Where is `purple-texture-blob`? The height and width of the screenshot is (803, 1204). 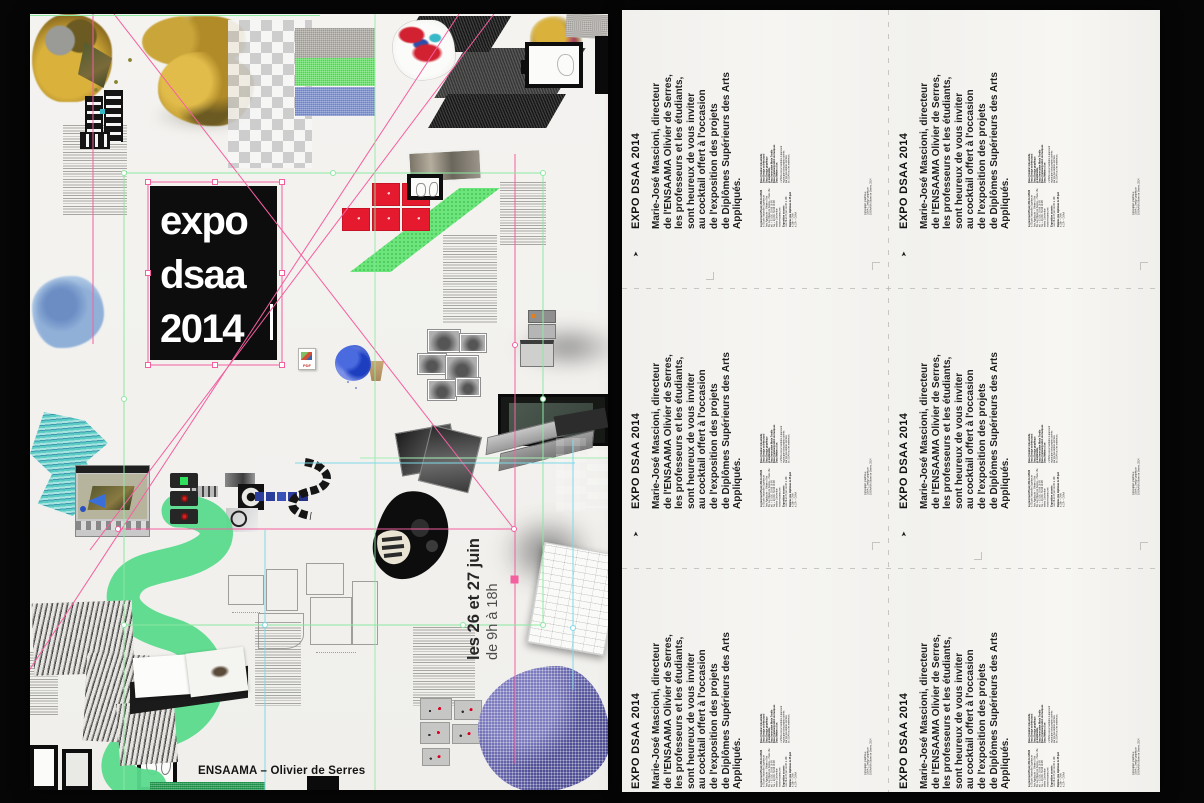
purple-texture-blob is located at coordinates (543, 728).